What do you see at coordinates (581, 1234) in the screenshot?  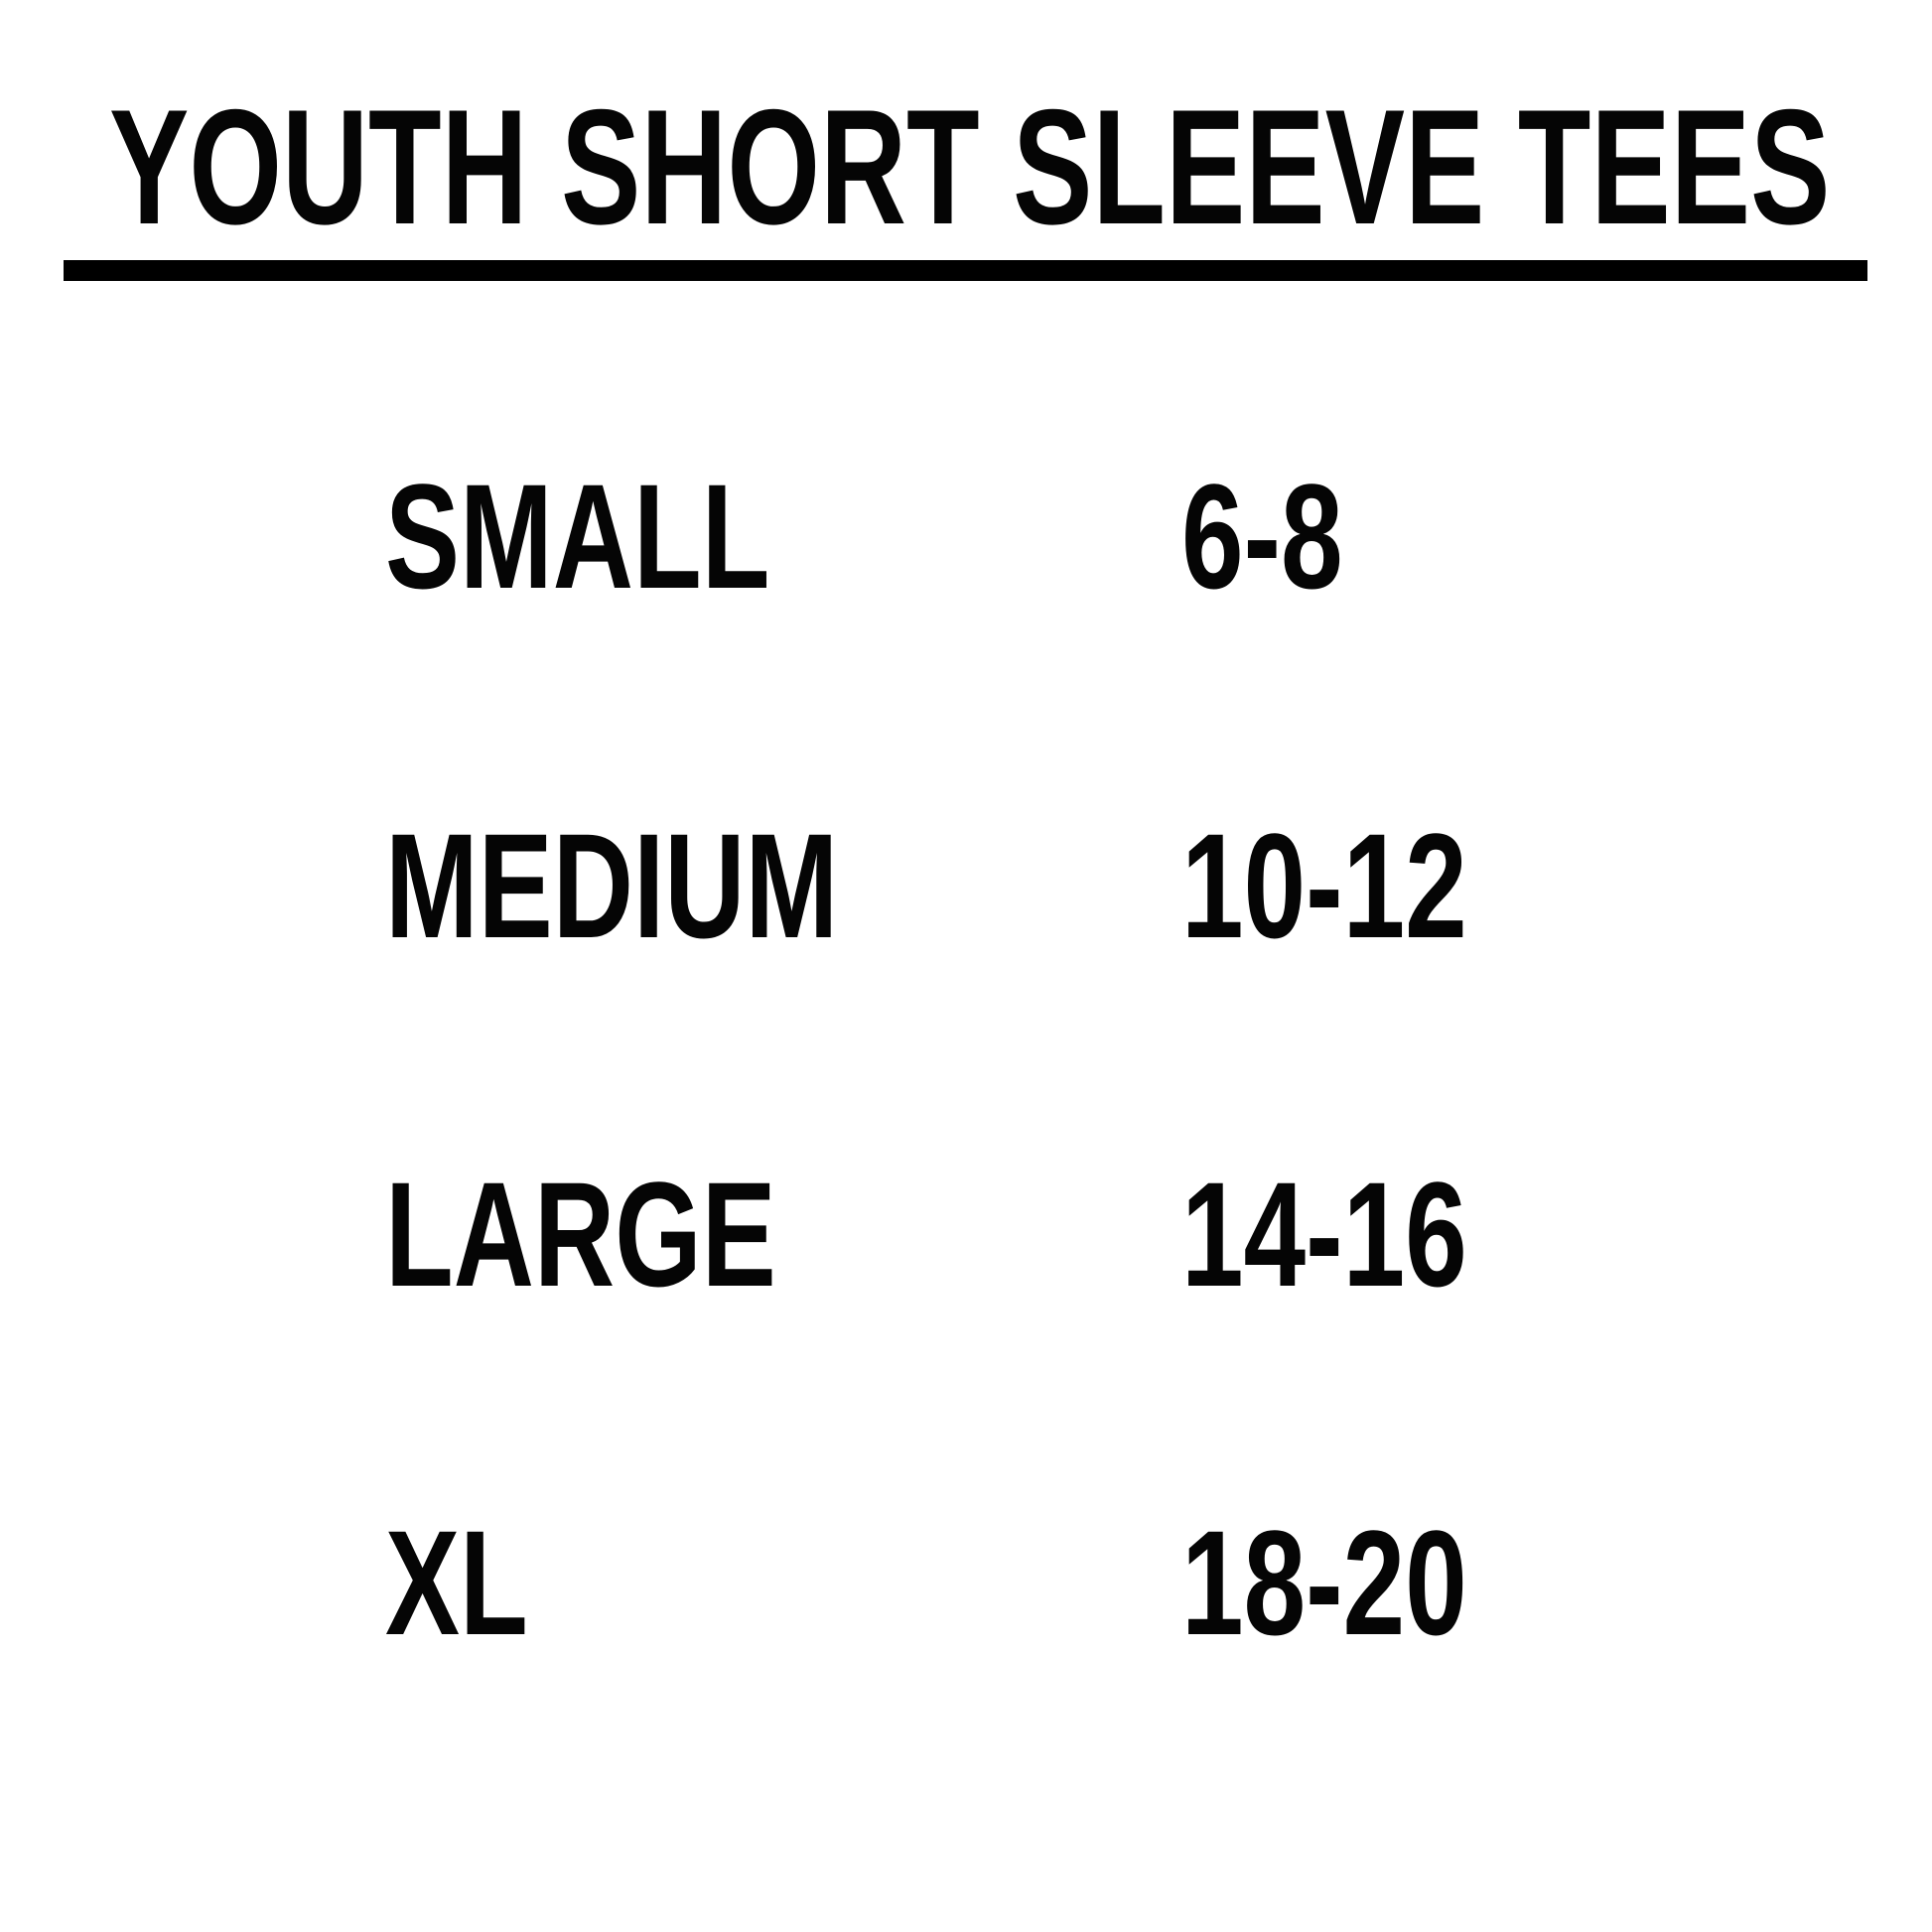 I see `size-label: LARGE` at bounding box center [581, 1234].